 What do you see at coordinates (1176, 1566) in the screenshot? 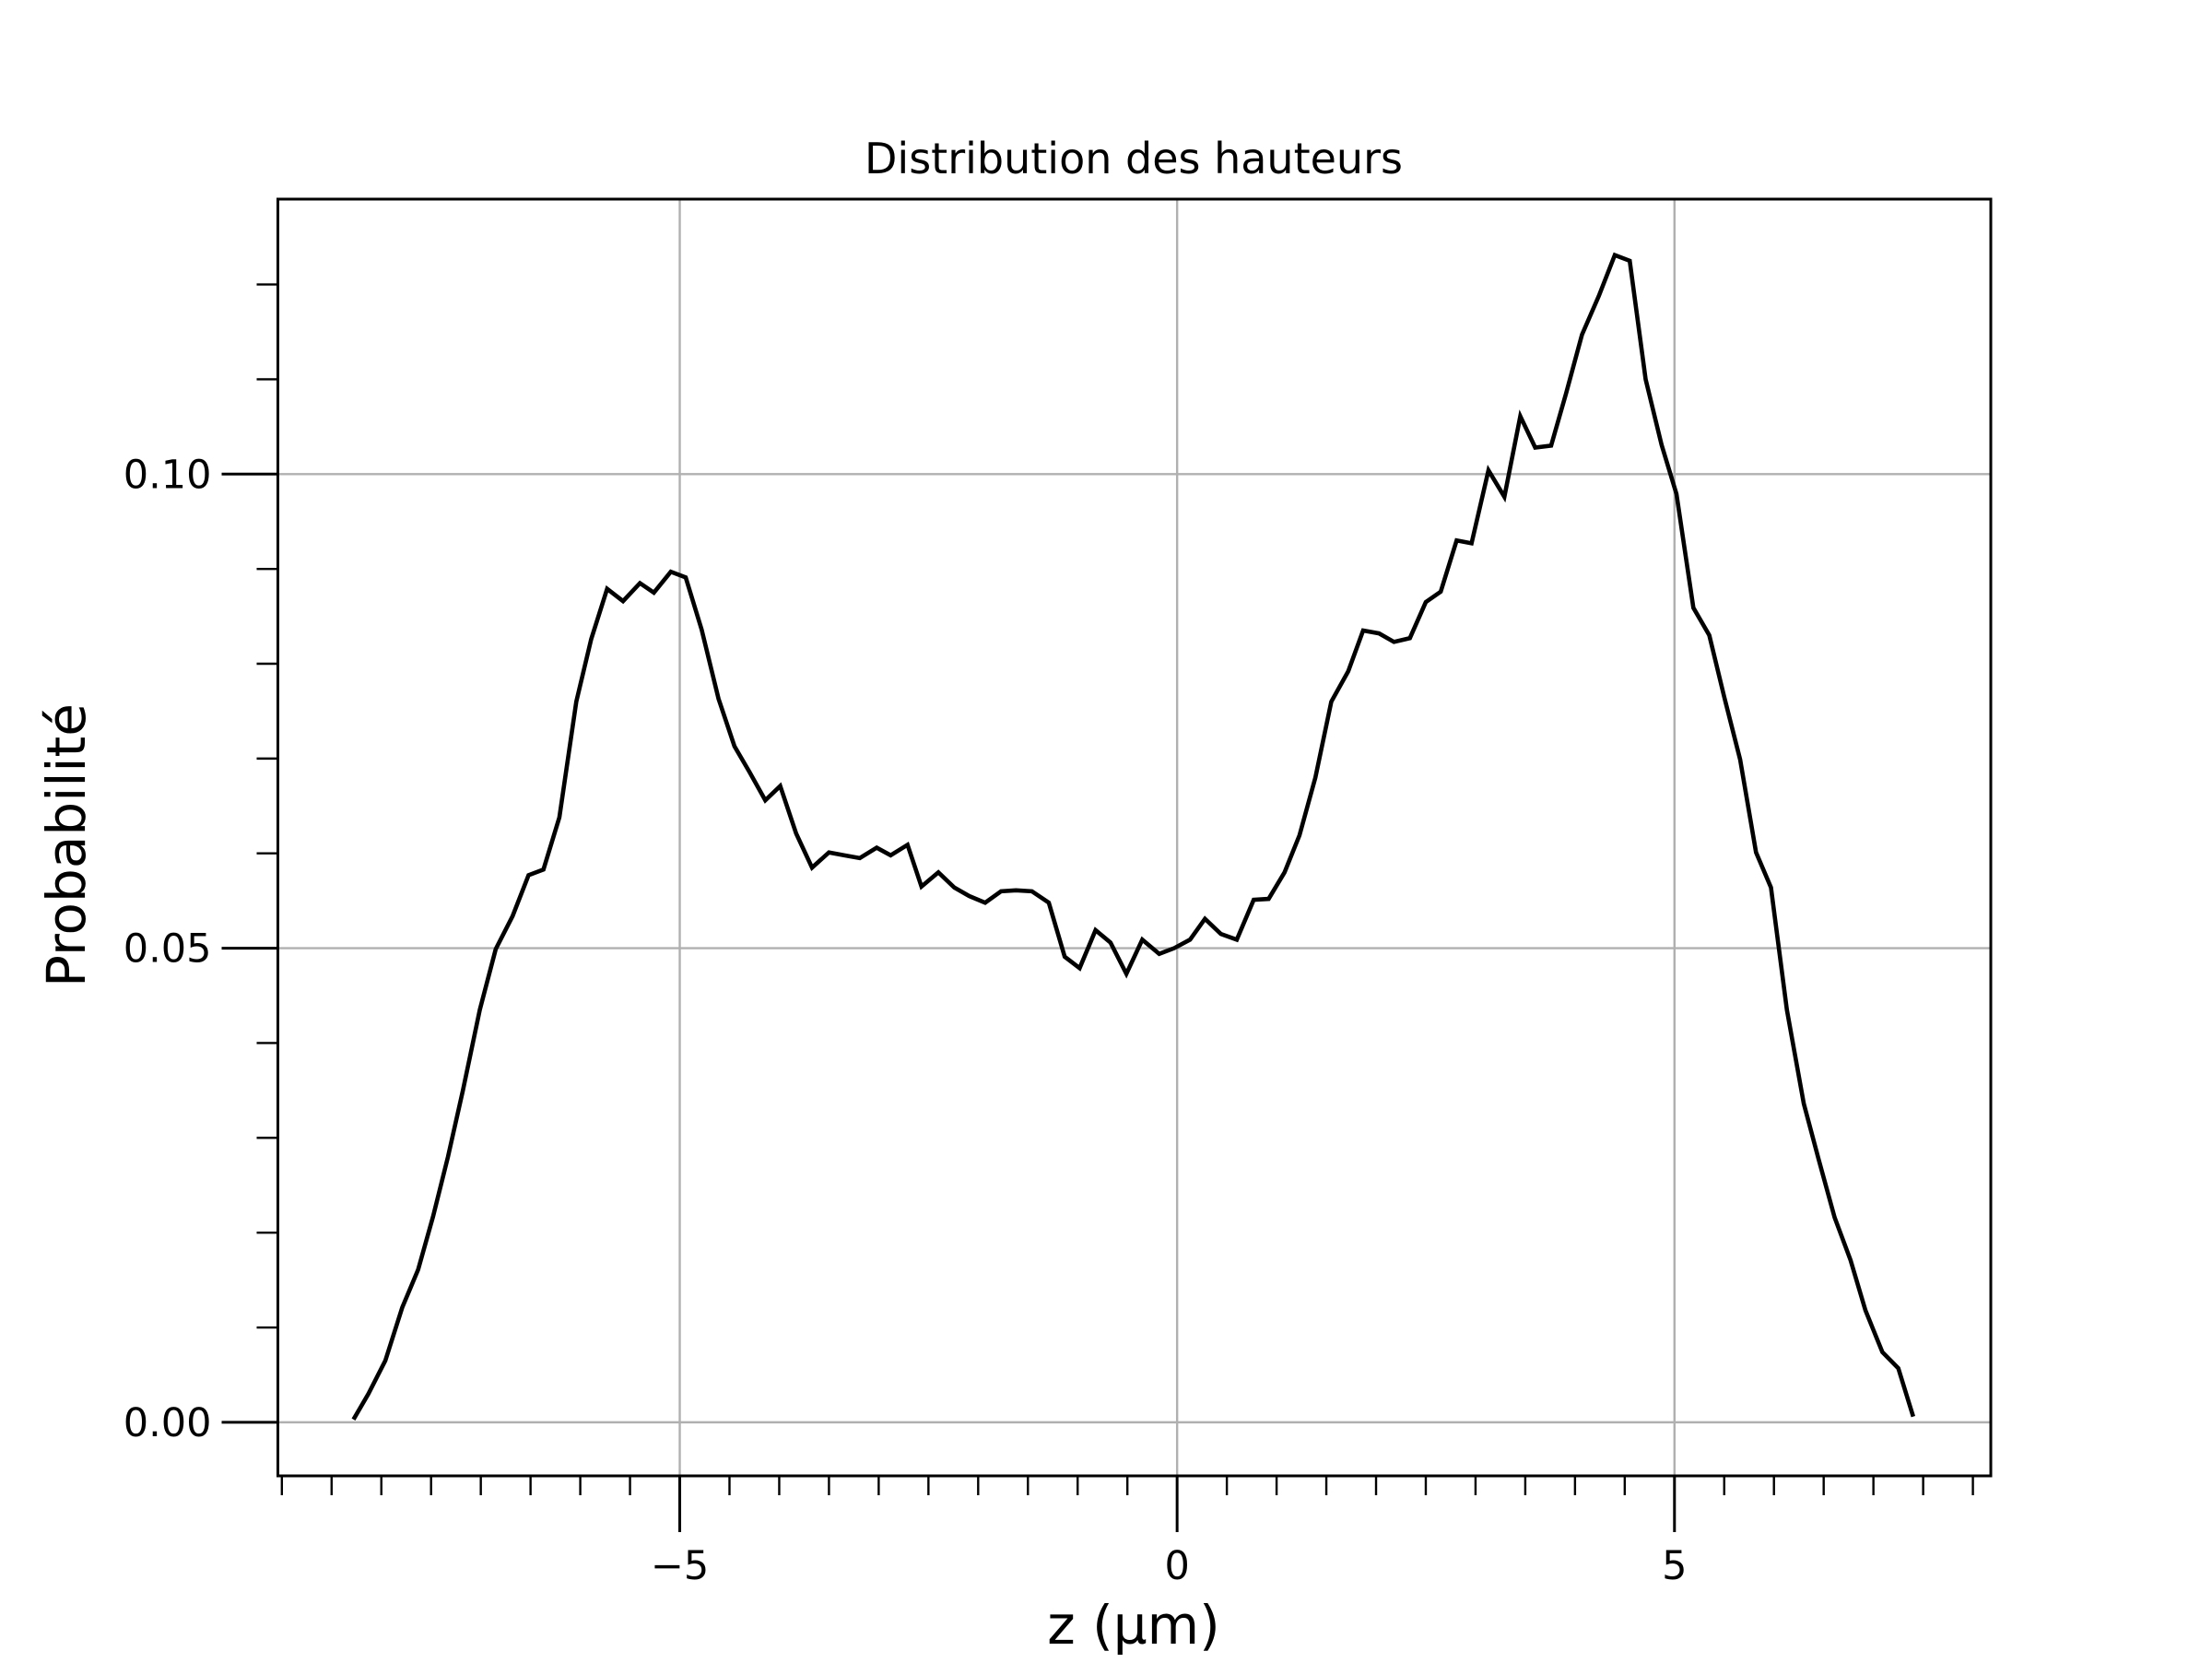
I see `x-tick-label: 0` at bounding box center [1176, 1566].